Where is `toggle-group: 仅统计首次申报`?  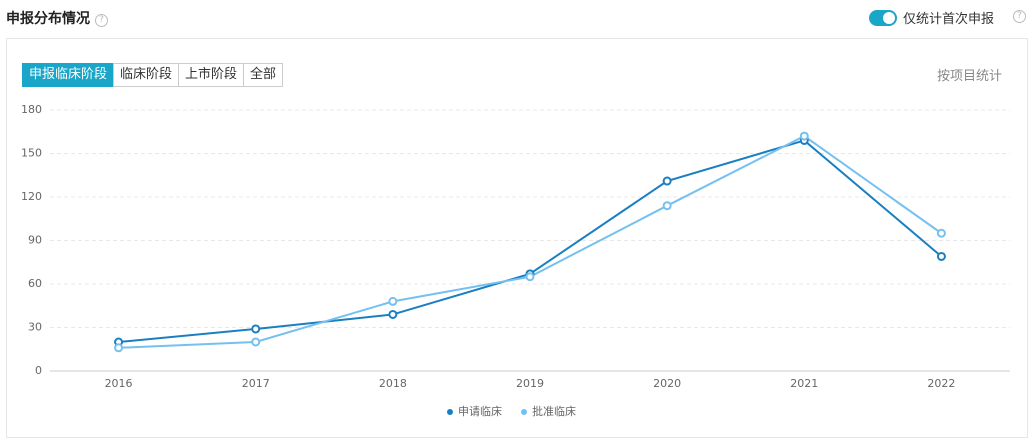
toggle-group: 仅统计首次申报 is located at coordinates (931, 17).